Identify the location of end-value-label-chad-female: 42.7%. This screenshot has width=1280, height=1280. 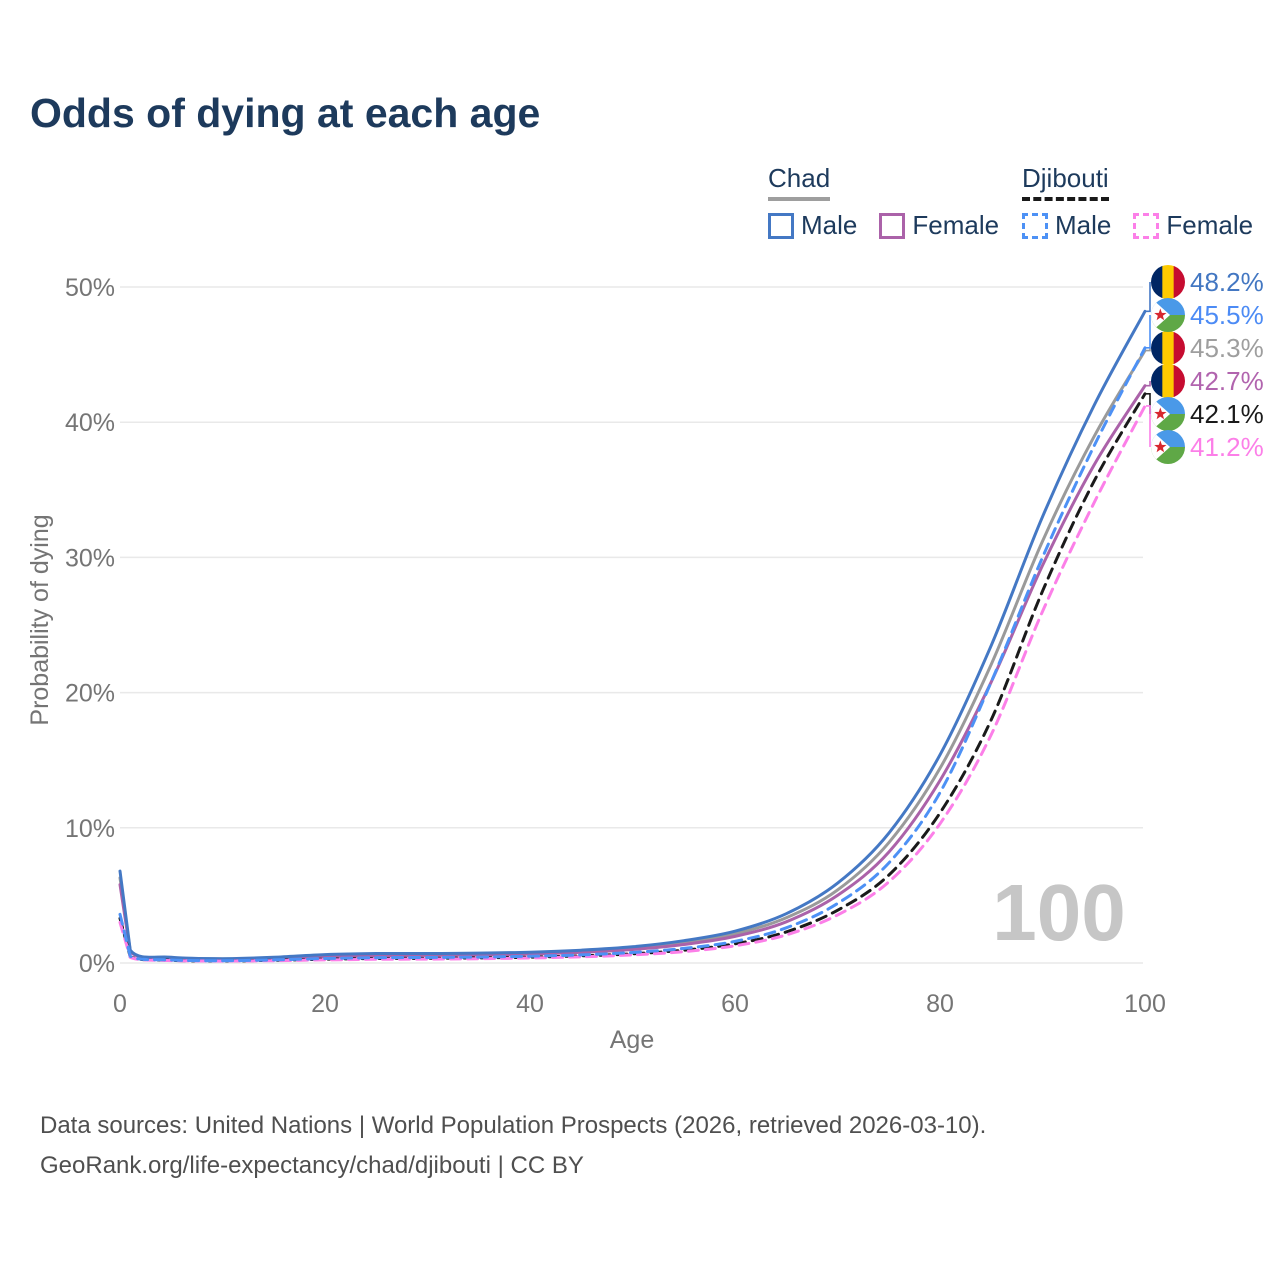
(1227, 381).